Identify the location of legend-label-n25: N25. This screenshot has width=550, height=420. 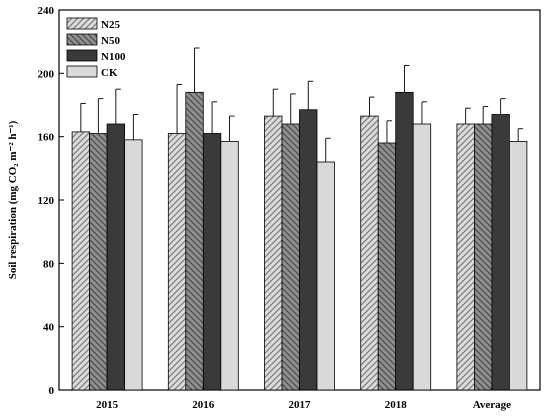
(110, 25).